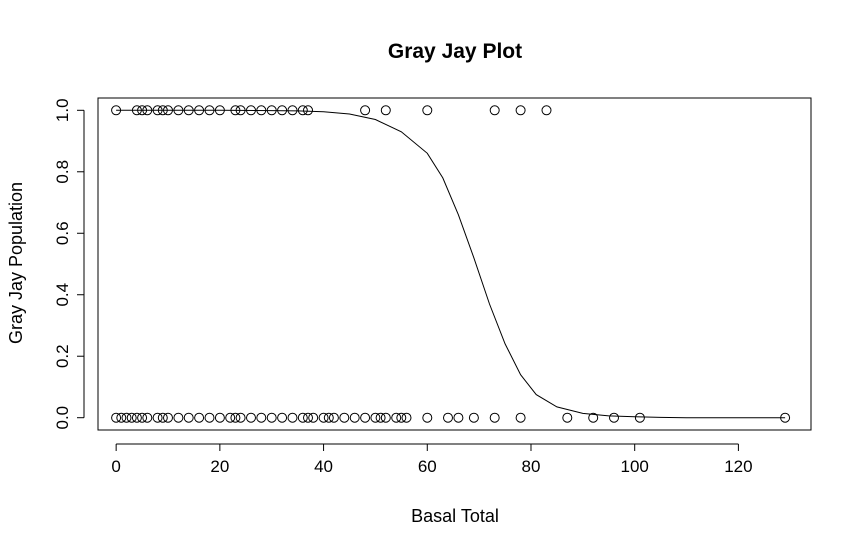  What do you see at coordinates (62, 233) in the screenshot?
I see `y-tick-label: 0.6` at bounding box center [62, 233].